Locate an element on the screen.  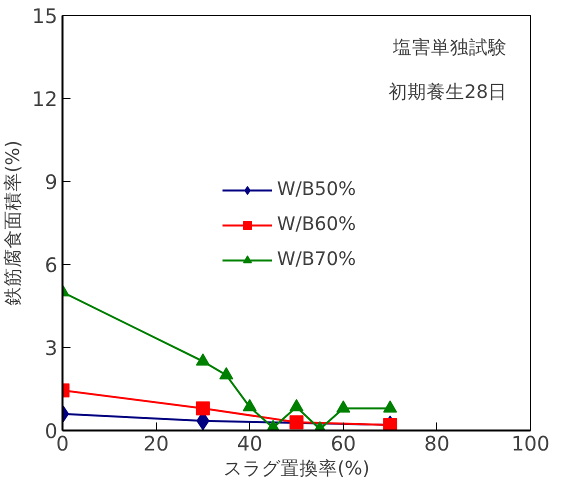
y-tick-label: 9 is located at coordinates (51, 182).